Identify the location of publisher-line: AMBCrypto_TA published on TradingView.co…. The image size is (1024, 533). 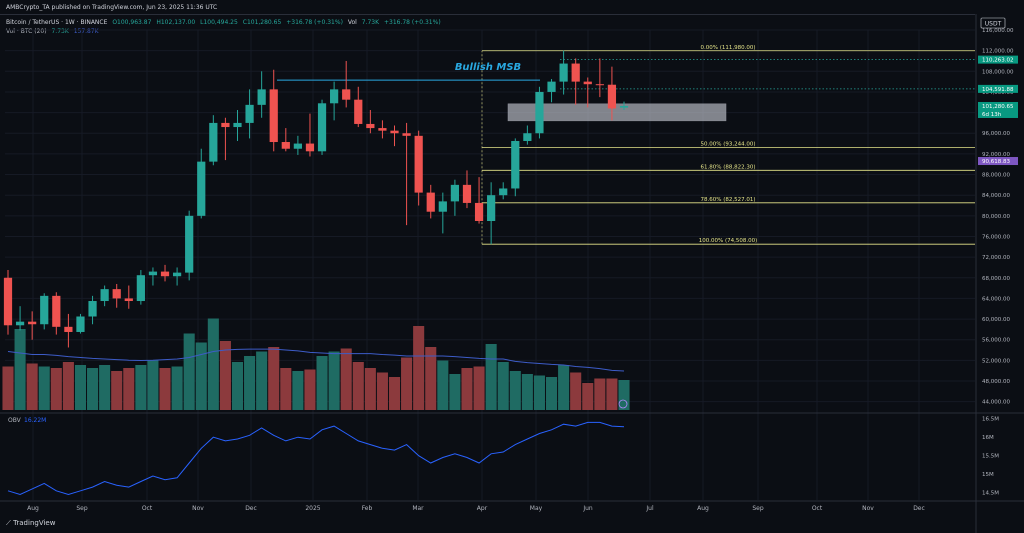
(113, 7).